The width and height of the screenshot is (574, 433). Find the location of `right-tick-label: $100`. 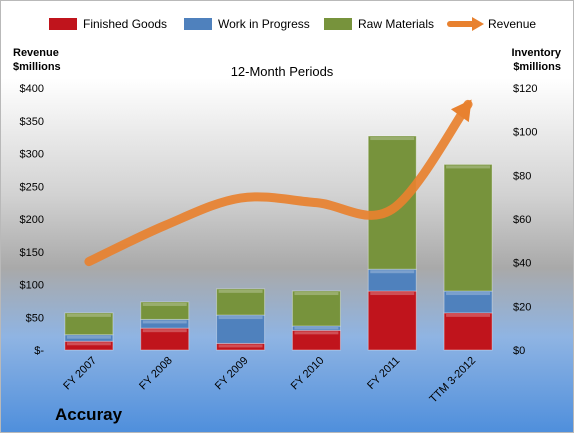

right-tick-label: $100 is located at coordinates (525, 133).